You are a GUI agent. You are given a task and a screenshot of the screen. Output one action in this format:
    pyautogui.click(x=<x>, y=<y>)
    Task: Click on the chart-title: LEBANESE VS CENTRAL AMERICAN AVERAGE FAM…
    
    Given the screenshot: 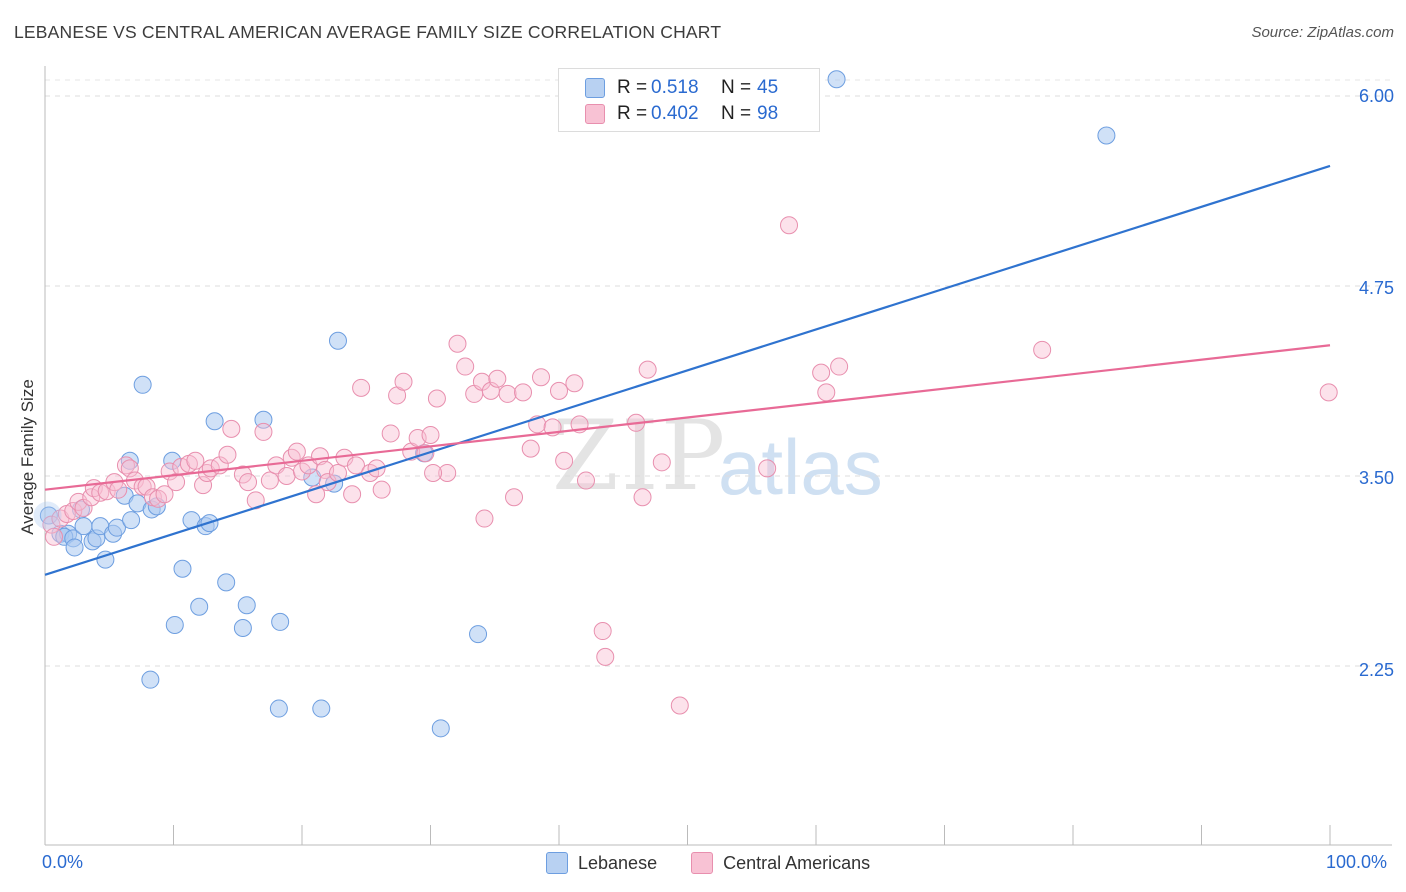 What is the action you would take?
    pyautogui.click(x=368, y=32)
    